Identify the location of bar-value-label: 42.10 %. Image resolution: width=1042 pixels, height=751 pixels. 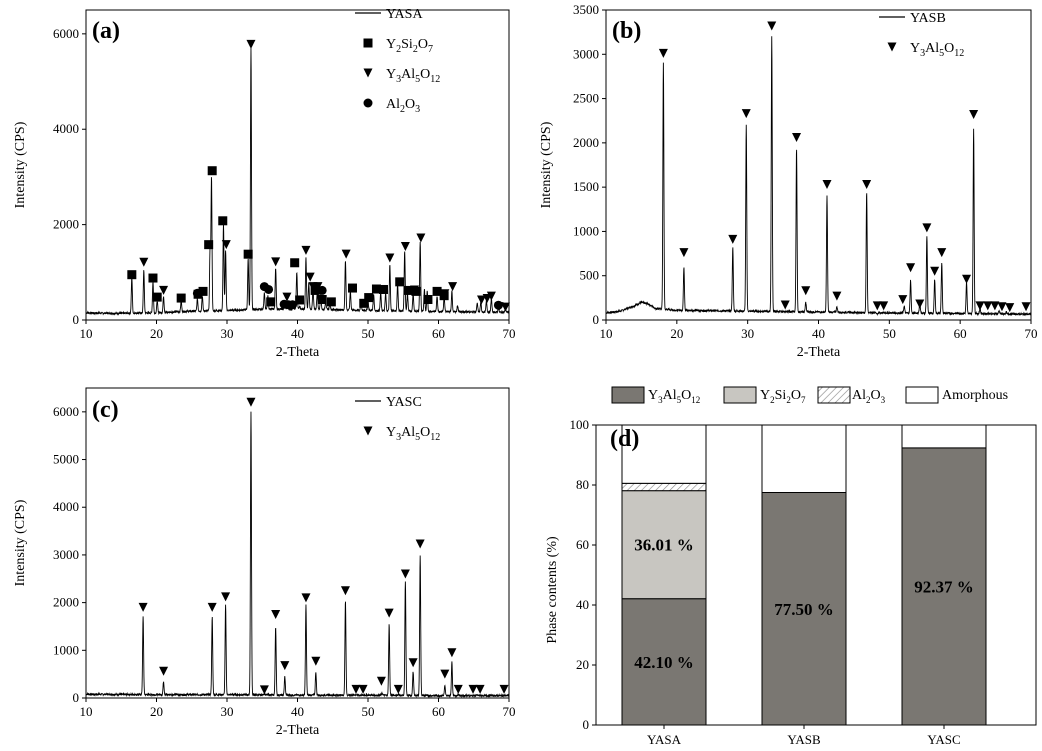
(664, 662).